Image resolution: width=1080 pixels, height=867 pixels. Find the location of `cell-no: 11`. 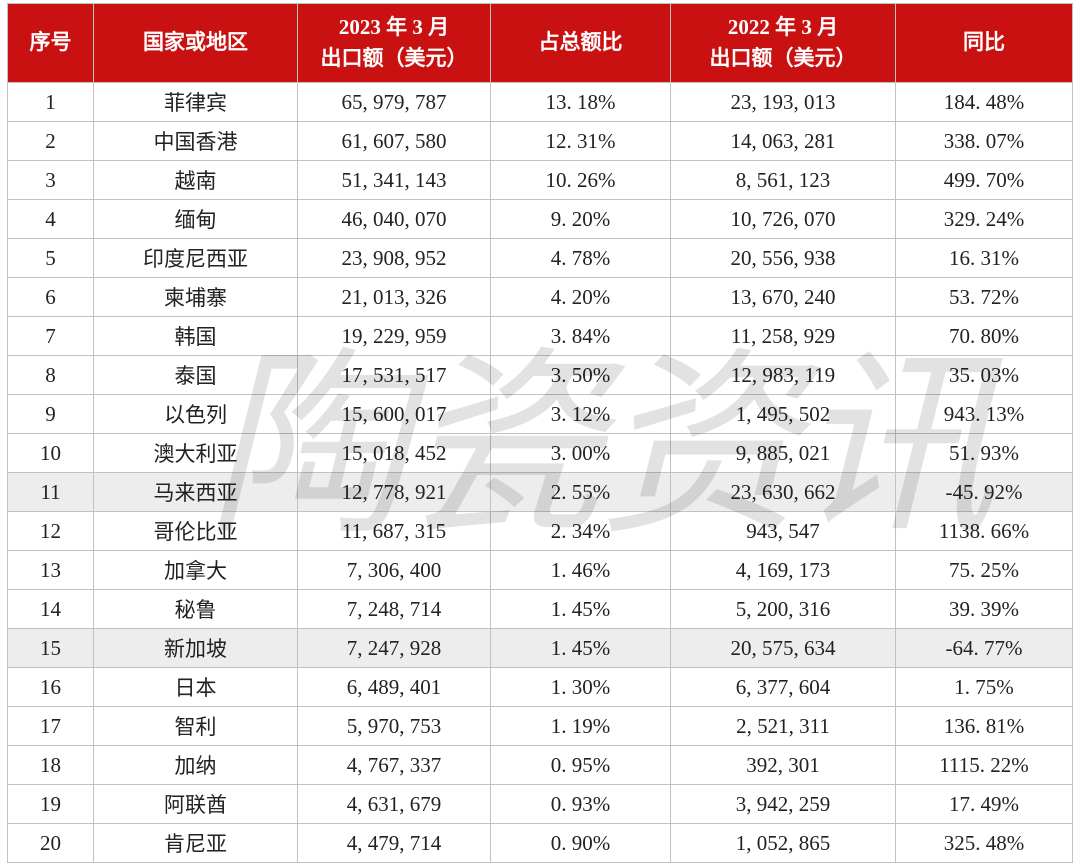

cell-no: 11 is located at coordinates (50, 492).